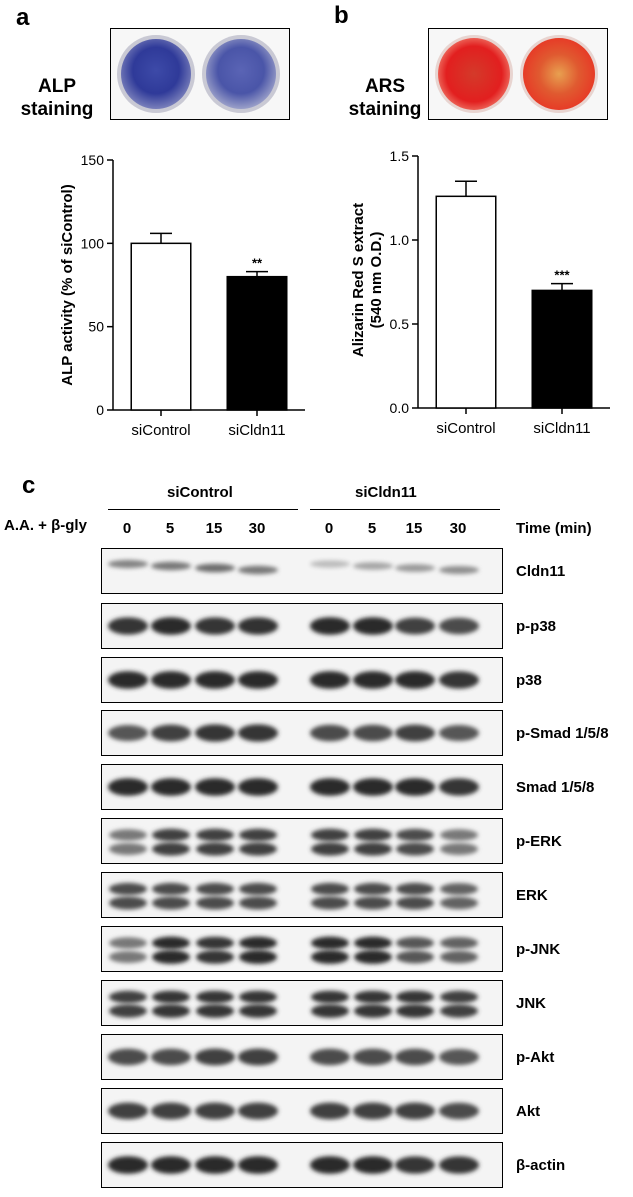 The width and height of the screenshot is (633, 1197). I want to click on blot-p-erk, so click(302, 841).